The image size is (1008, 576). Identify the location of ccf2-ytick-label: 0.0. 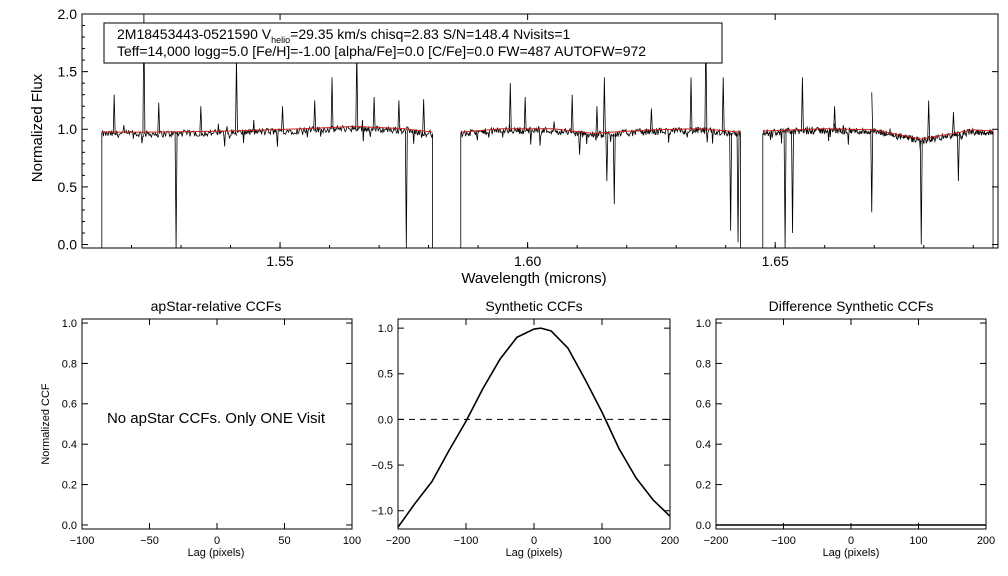
(385, 420).